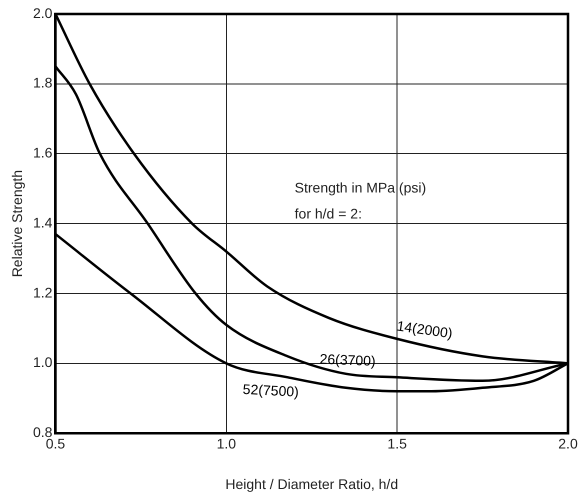 Image resolution: width=582 pixels, height=496 pixels. What do you see at coordinates (397, 443) in the screenshot?
I see `x-tick-label: 1.5` at bounding box center [397, 443].